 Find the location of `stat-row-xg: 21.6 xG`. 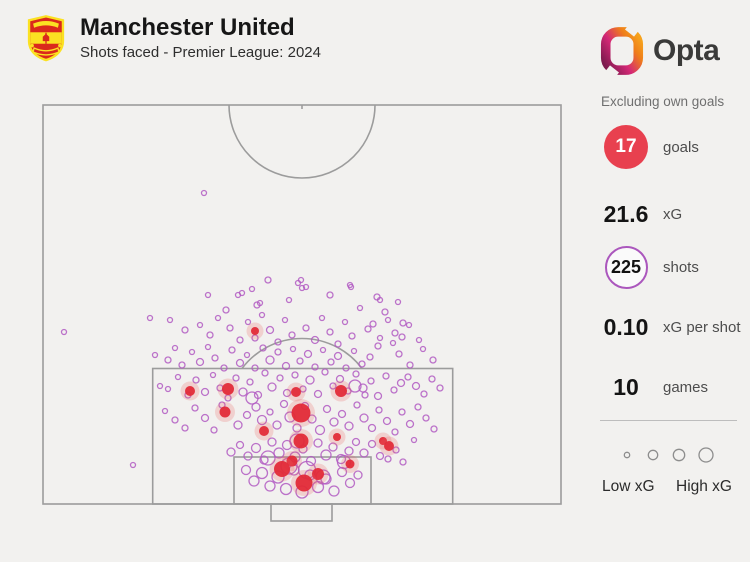

stat-row-xg: 21.6 xG is located at coordinates (640, 213).